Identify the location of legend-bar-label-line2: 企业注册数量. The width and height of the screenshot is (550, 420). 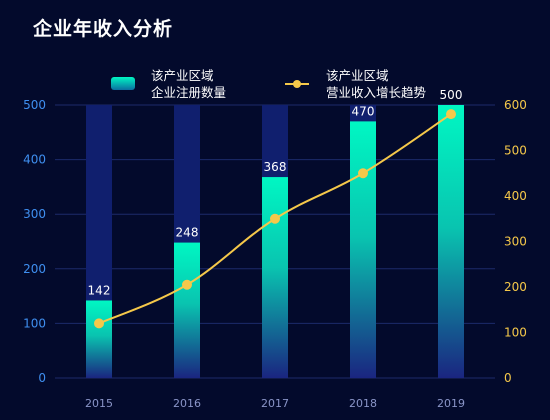
(188, 92).